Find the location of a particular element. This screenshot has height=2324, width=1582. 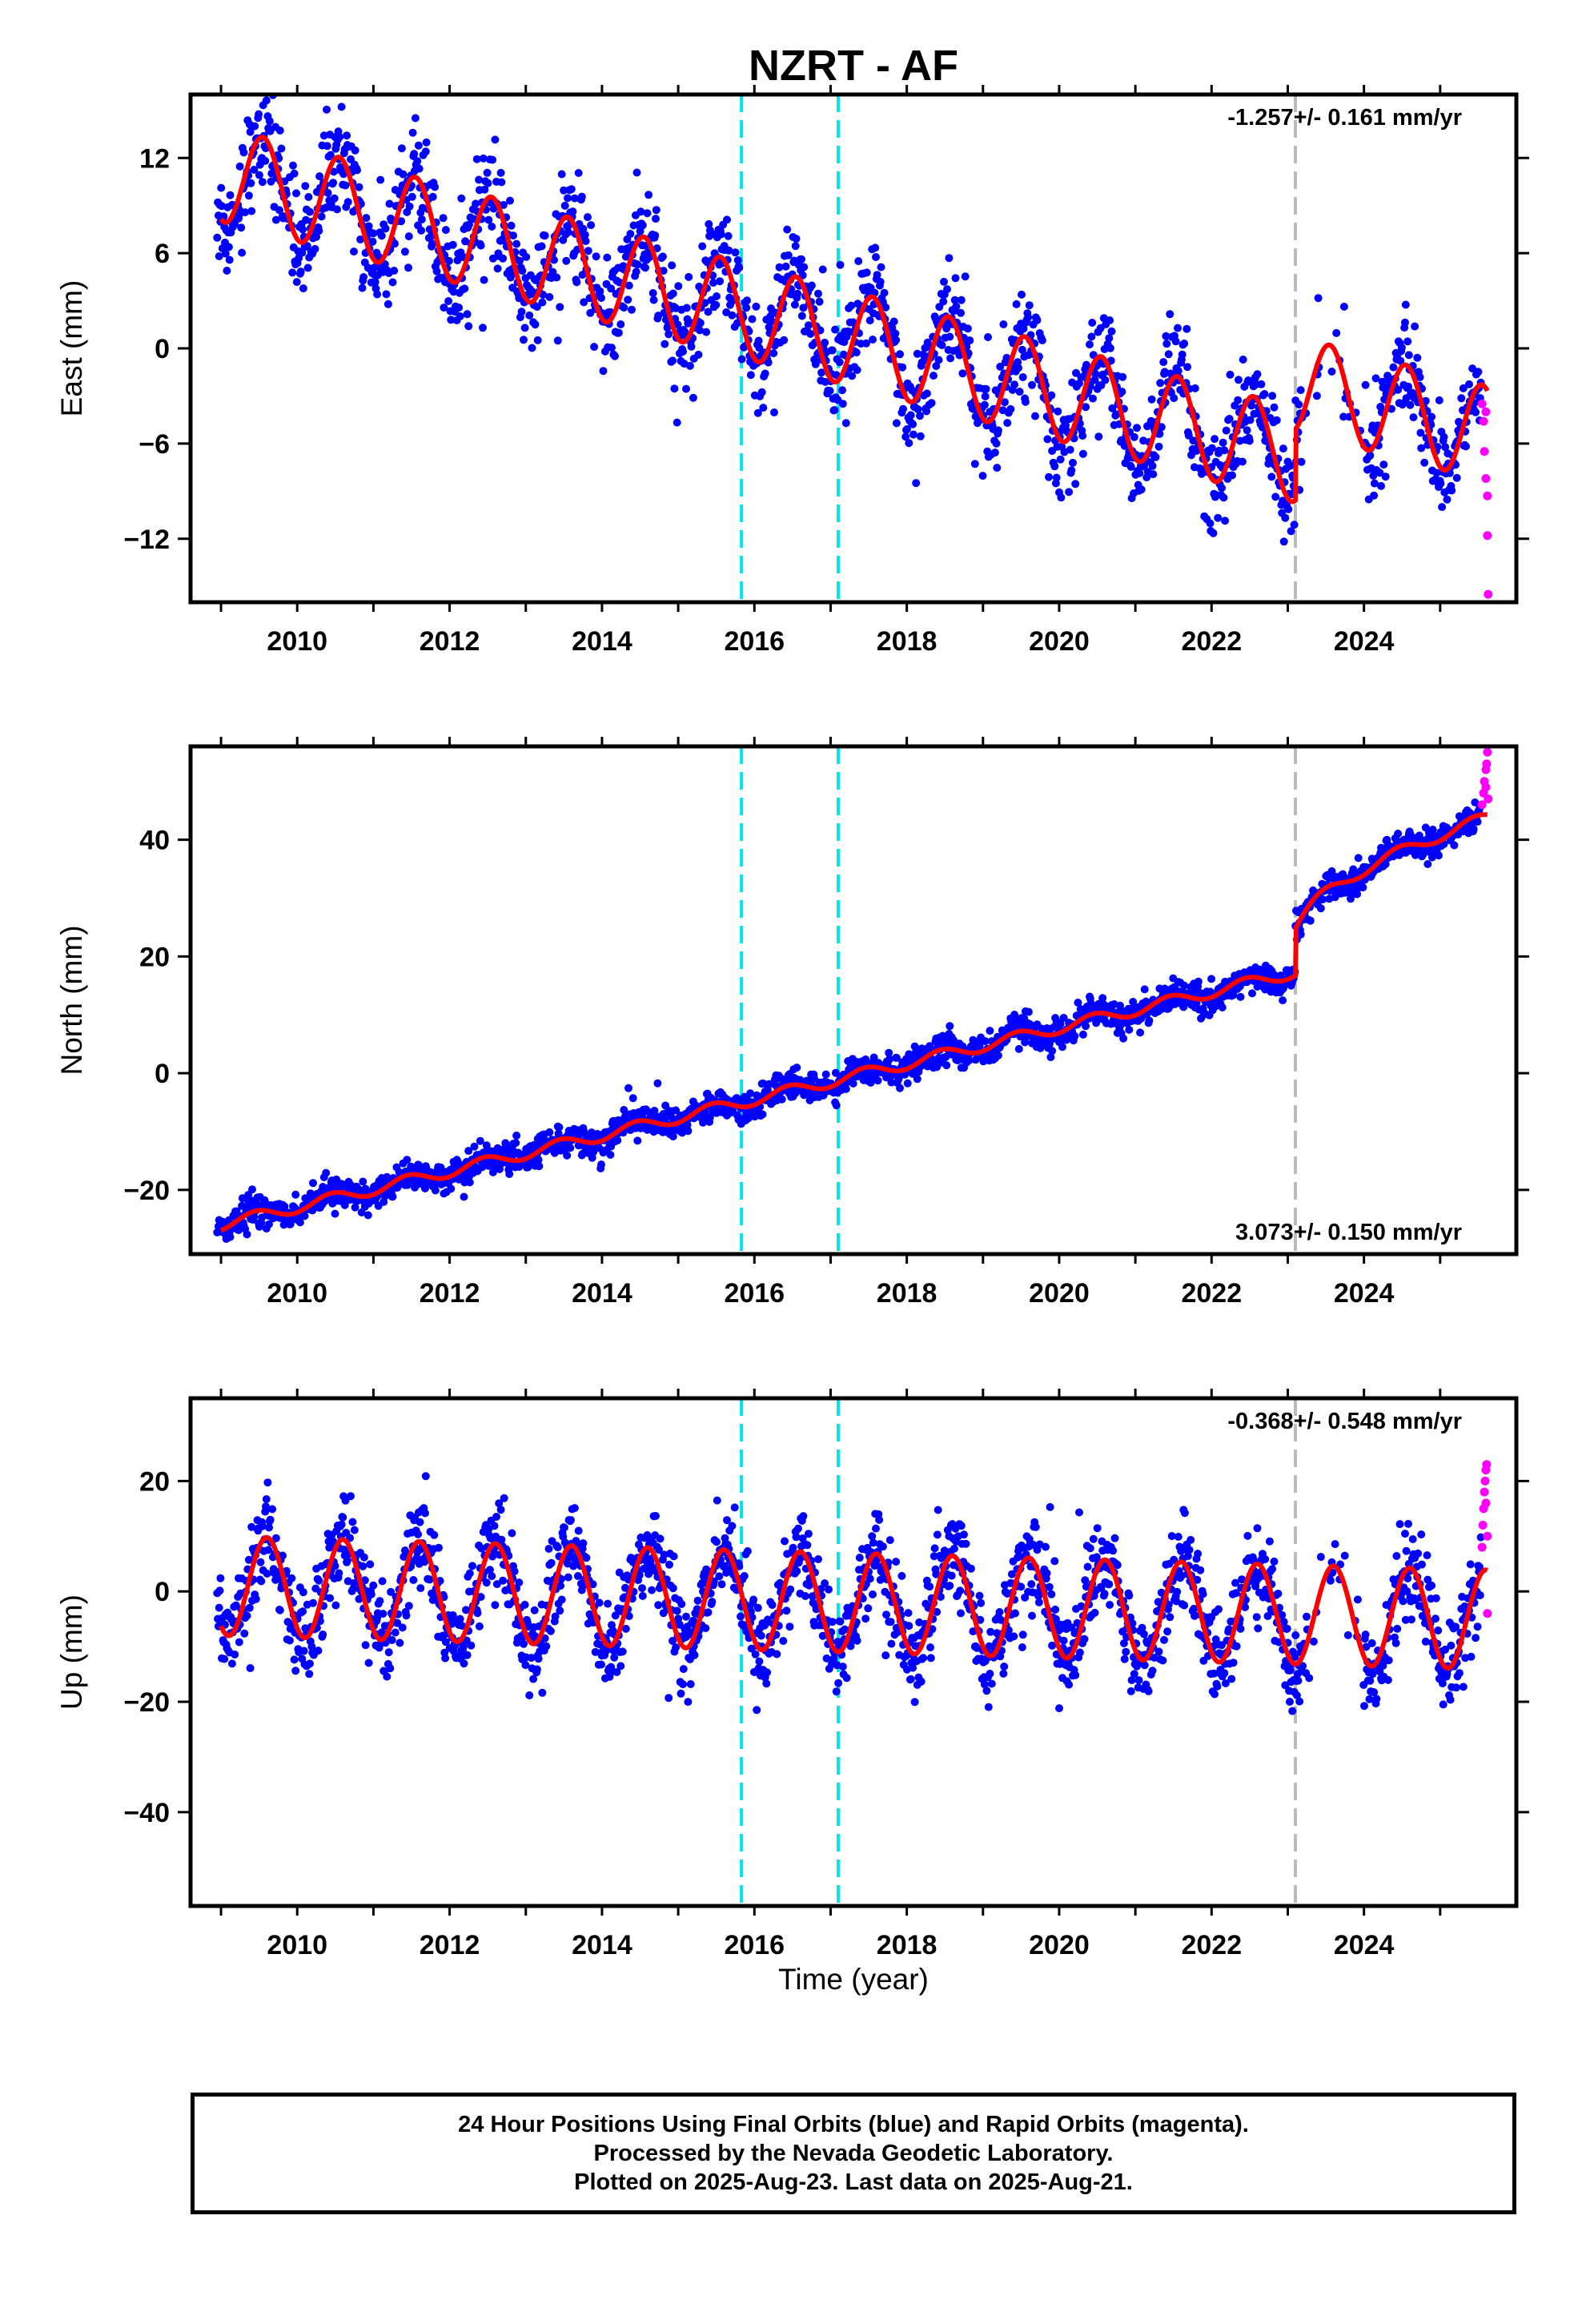

x-tick-label: 2020 is located at coordinates (1059, 641).